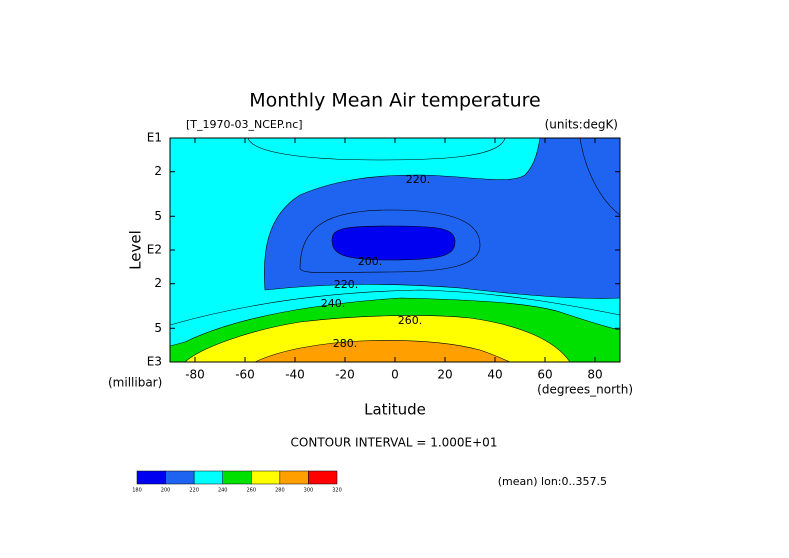 Image resolution: width=789 pixels, height=558 pixels. What do you see at coordinates (137, 491) in the screenshot?
I see `colorbar-label: 180` at bounding box center [137, 491].